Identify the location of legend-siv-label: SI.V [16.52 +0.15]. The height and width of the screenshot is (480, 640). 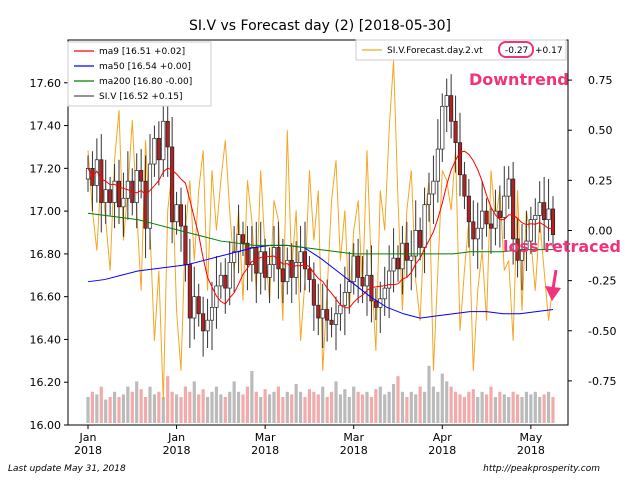
(140, 97).